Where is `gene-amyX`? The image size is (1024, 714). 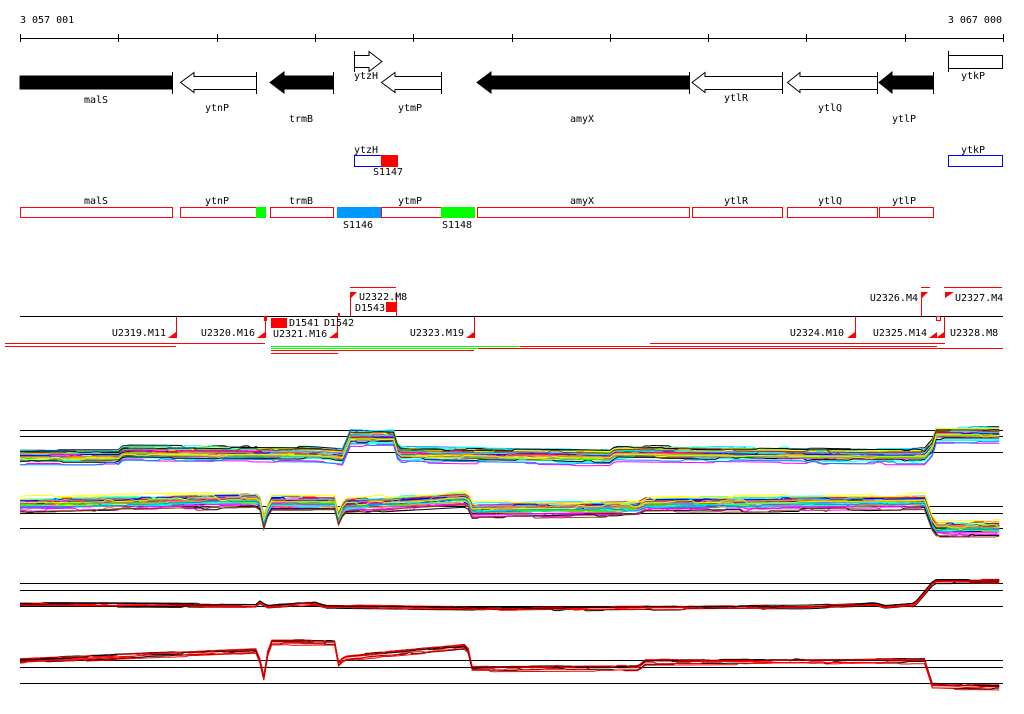 gene-amyX is located at coordinates (583, 82).